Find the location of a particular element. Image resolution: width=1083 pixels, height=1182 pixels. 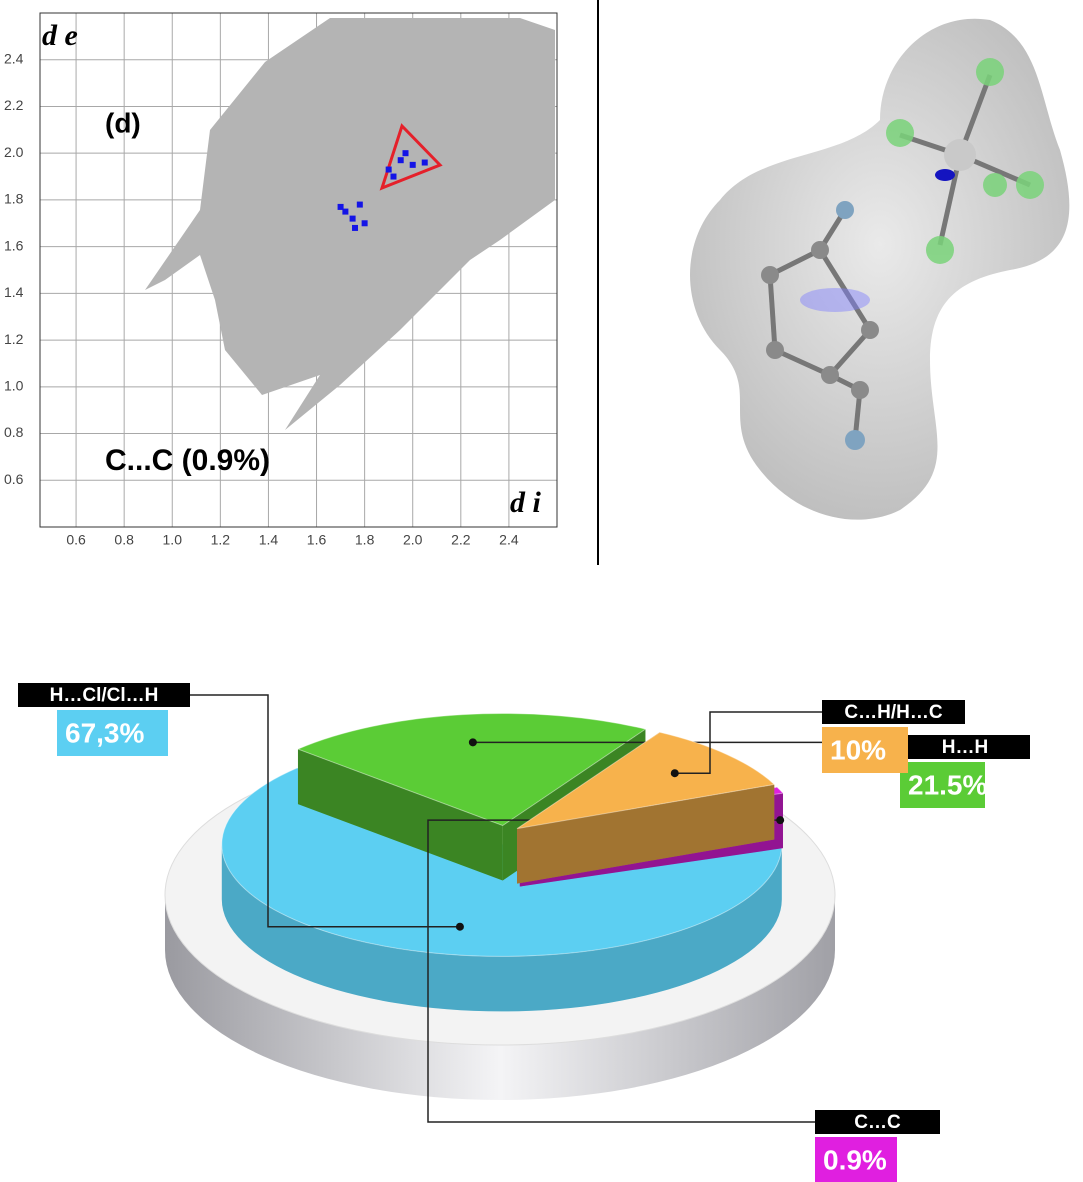

value-label: 67,3% is located at coordinates (104, 732).